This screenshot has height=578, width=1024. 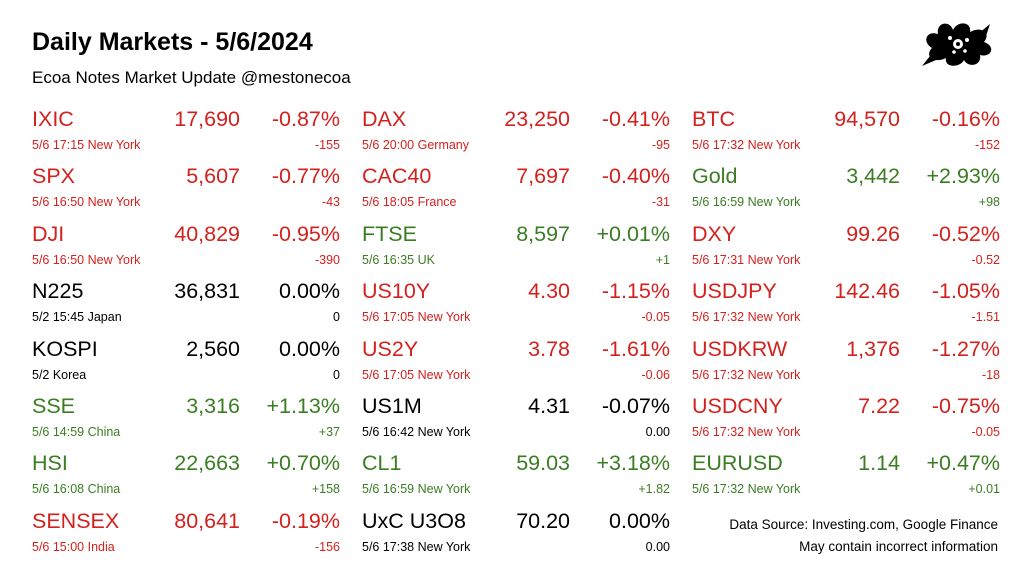 I want to click on market-change-absolute: -155, so click(x=327, y=145).